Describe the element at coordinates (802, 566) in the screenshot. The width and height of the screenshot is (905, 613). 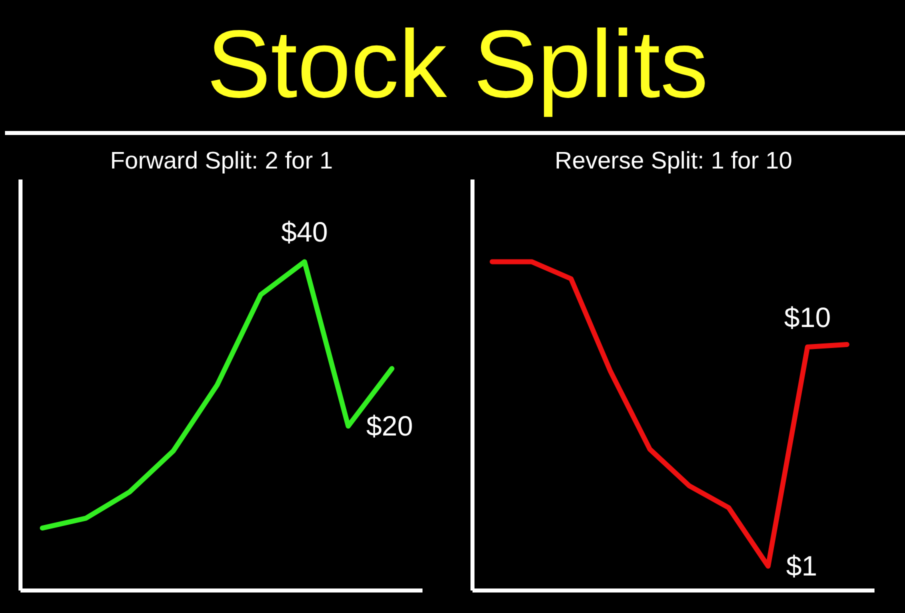
I see `data-label: $1` at that location.